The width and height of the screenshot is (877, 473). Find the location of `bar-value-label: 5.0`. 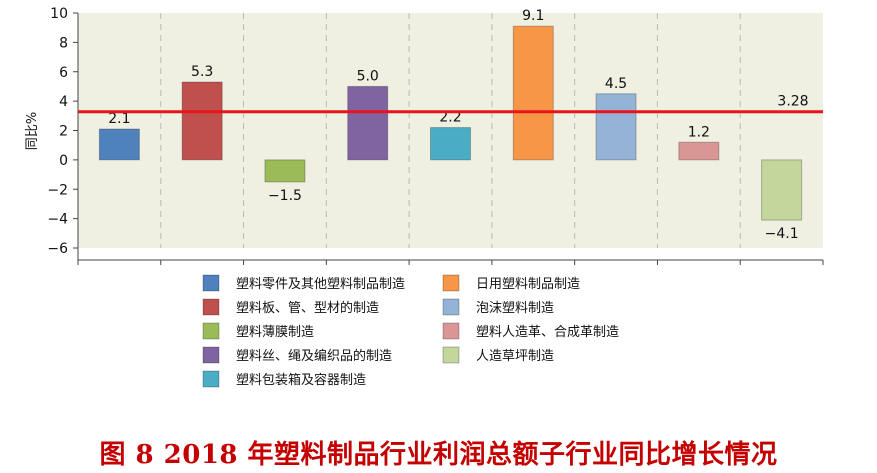

bar-value-label: 5.0 is located at coordinates (368, 76).